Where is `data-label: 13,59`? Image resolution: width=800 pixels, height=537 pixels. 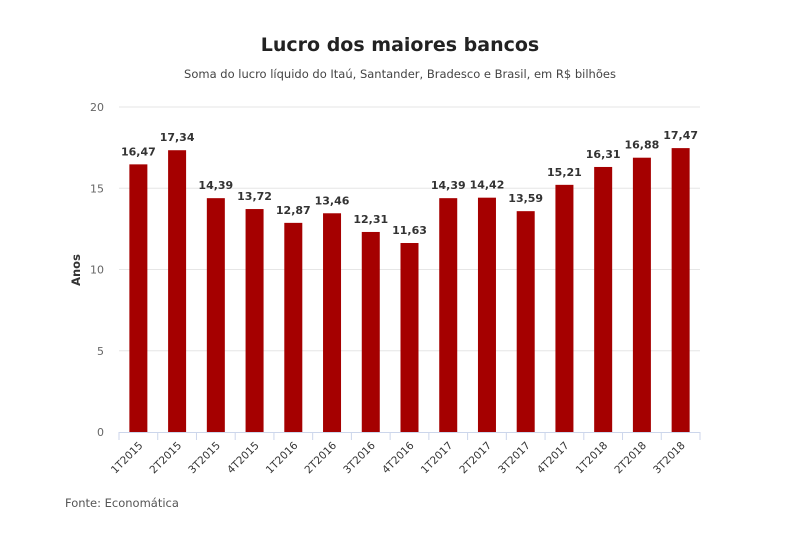 data-label: 13,59 is located at coordinates (525, 198).